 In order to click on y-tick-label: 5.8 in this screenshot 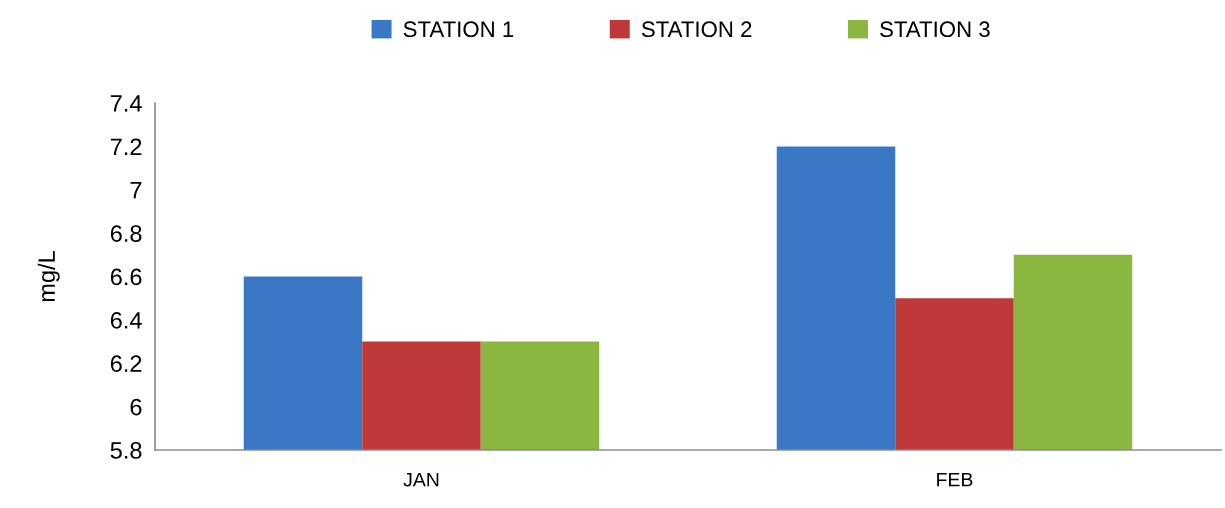, I will do `click(126, 450)`.